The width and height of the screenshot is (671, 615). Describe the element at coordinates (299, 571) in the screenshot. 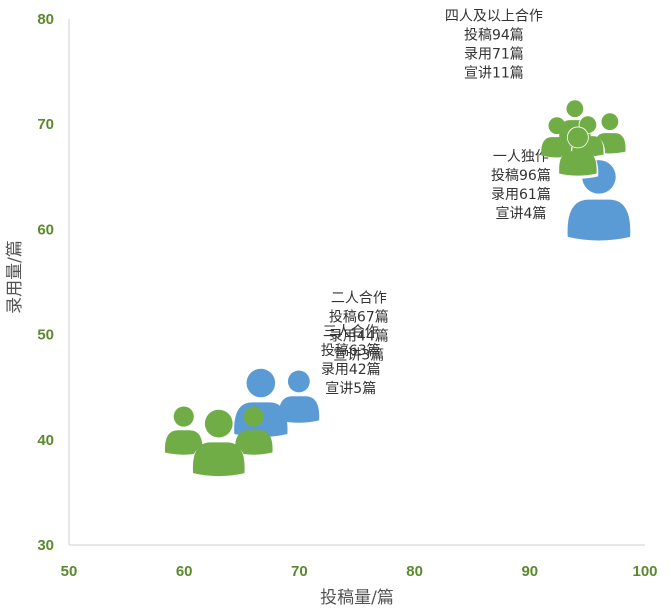

I see `x-tick-label: 70` at that location.